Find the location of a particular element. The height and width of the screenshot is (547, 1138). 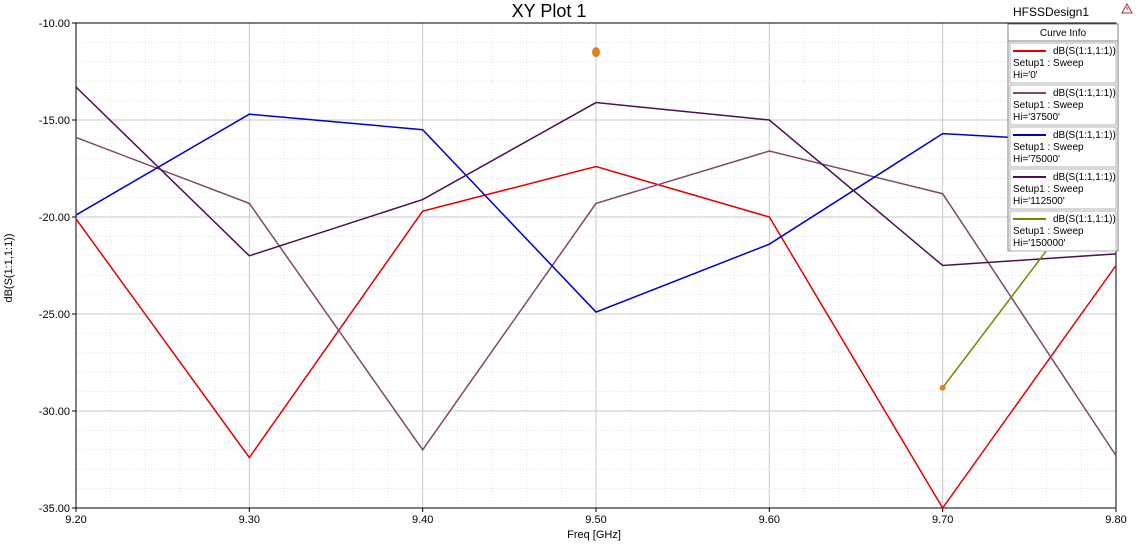

y-tick-label: -30.00 is located at coordinates (54, 412).